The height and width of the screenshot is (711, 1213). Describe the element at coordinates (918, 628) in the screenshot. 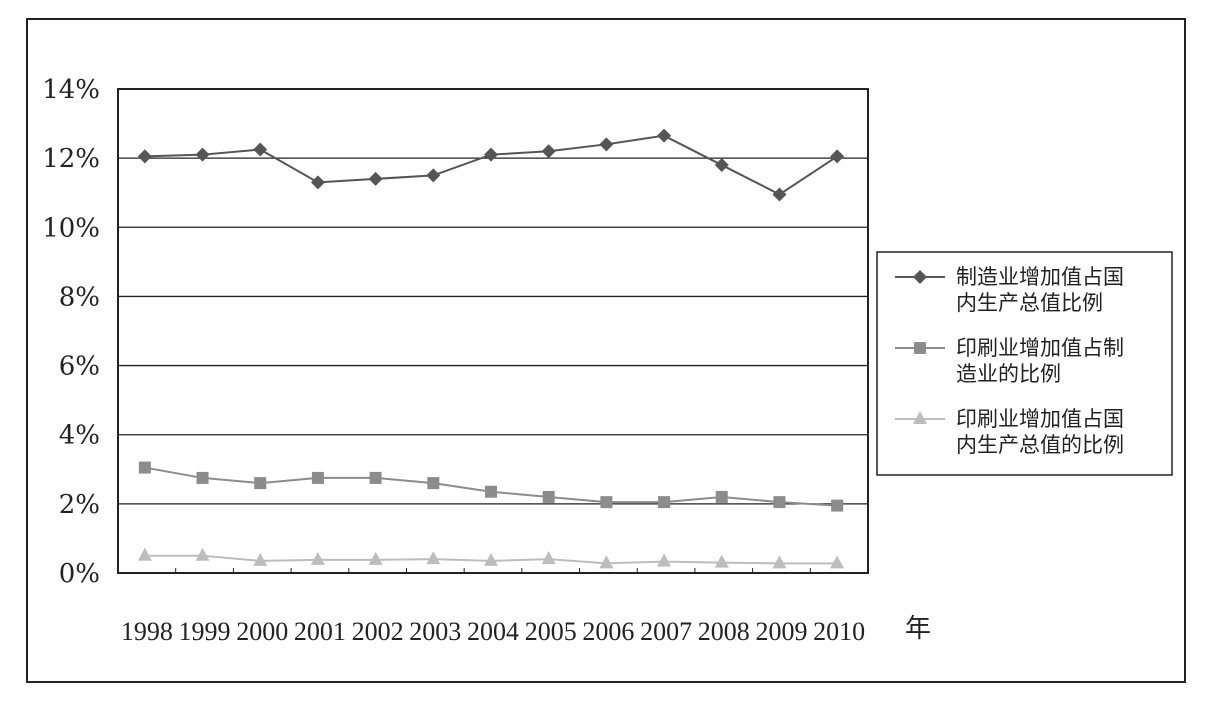

I see `x-axis-label: 年` at that location.